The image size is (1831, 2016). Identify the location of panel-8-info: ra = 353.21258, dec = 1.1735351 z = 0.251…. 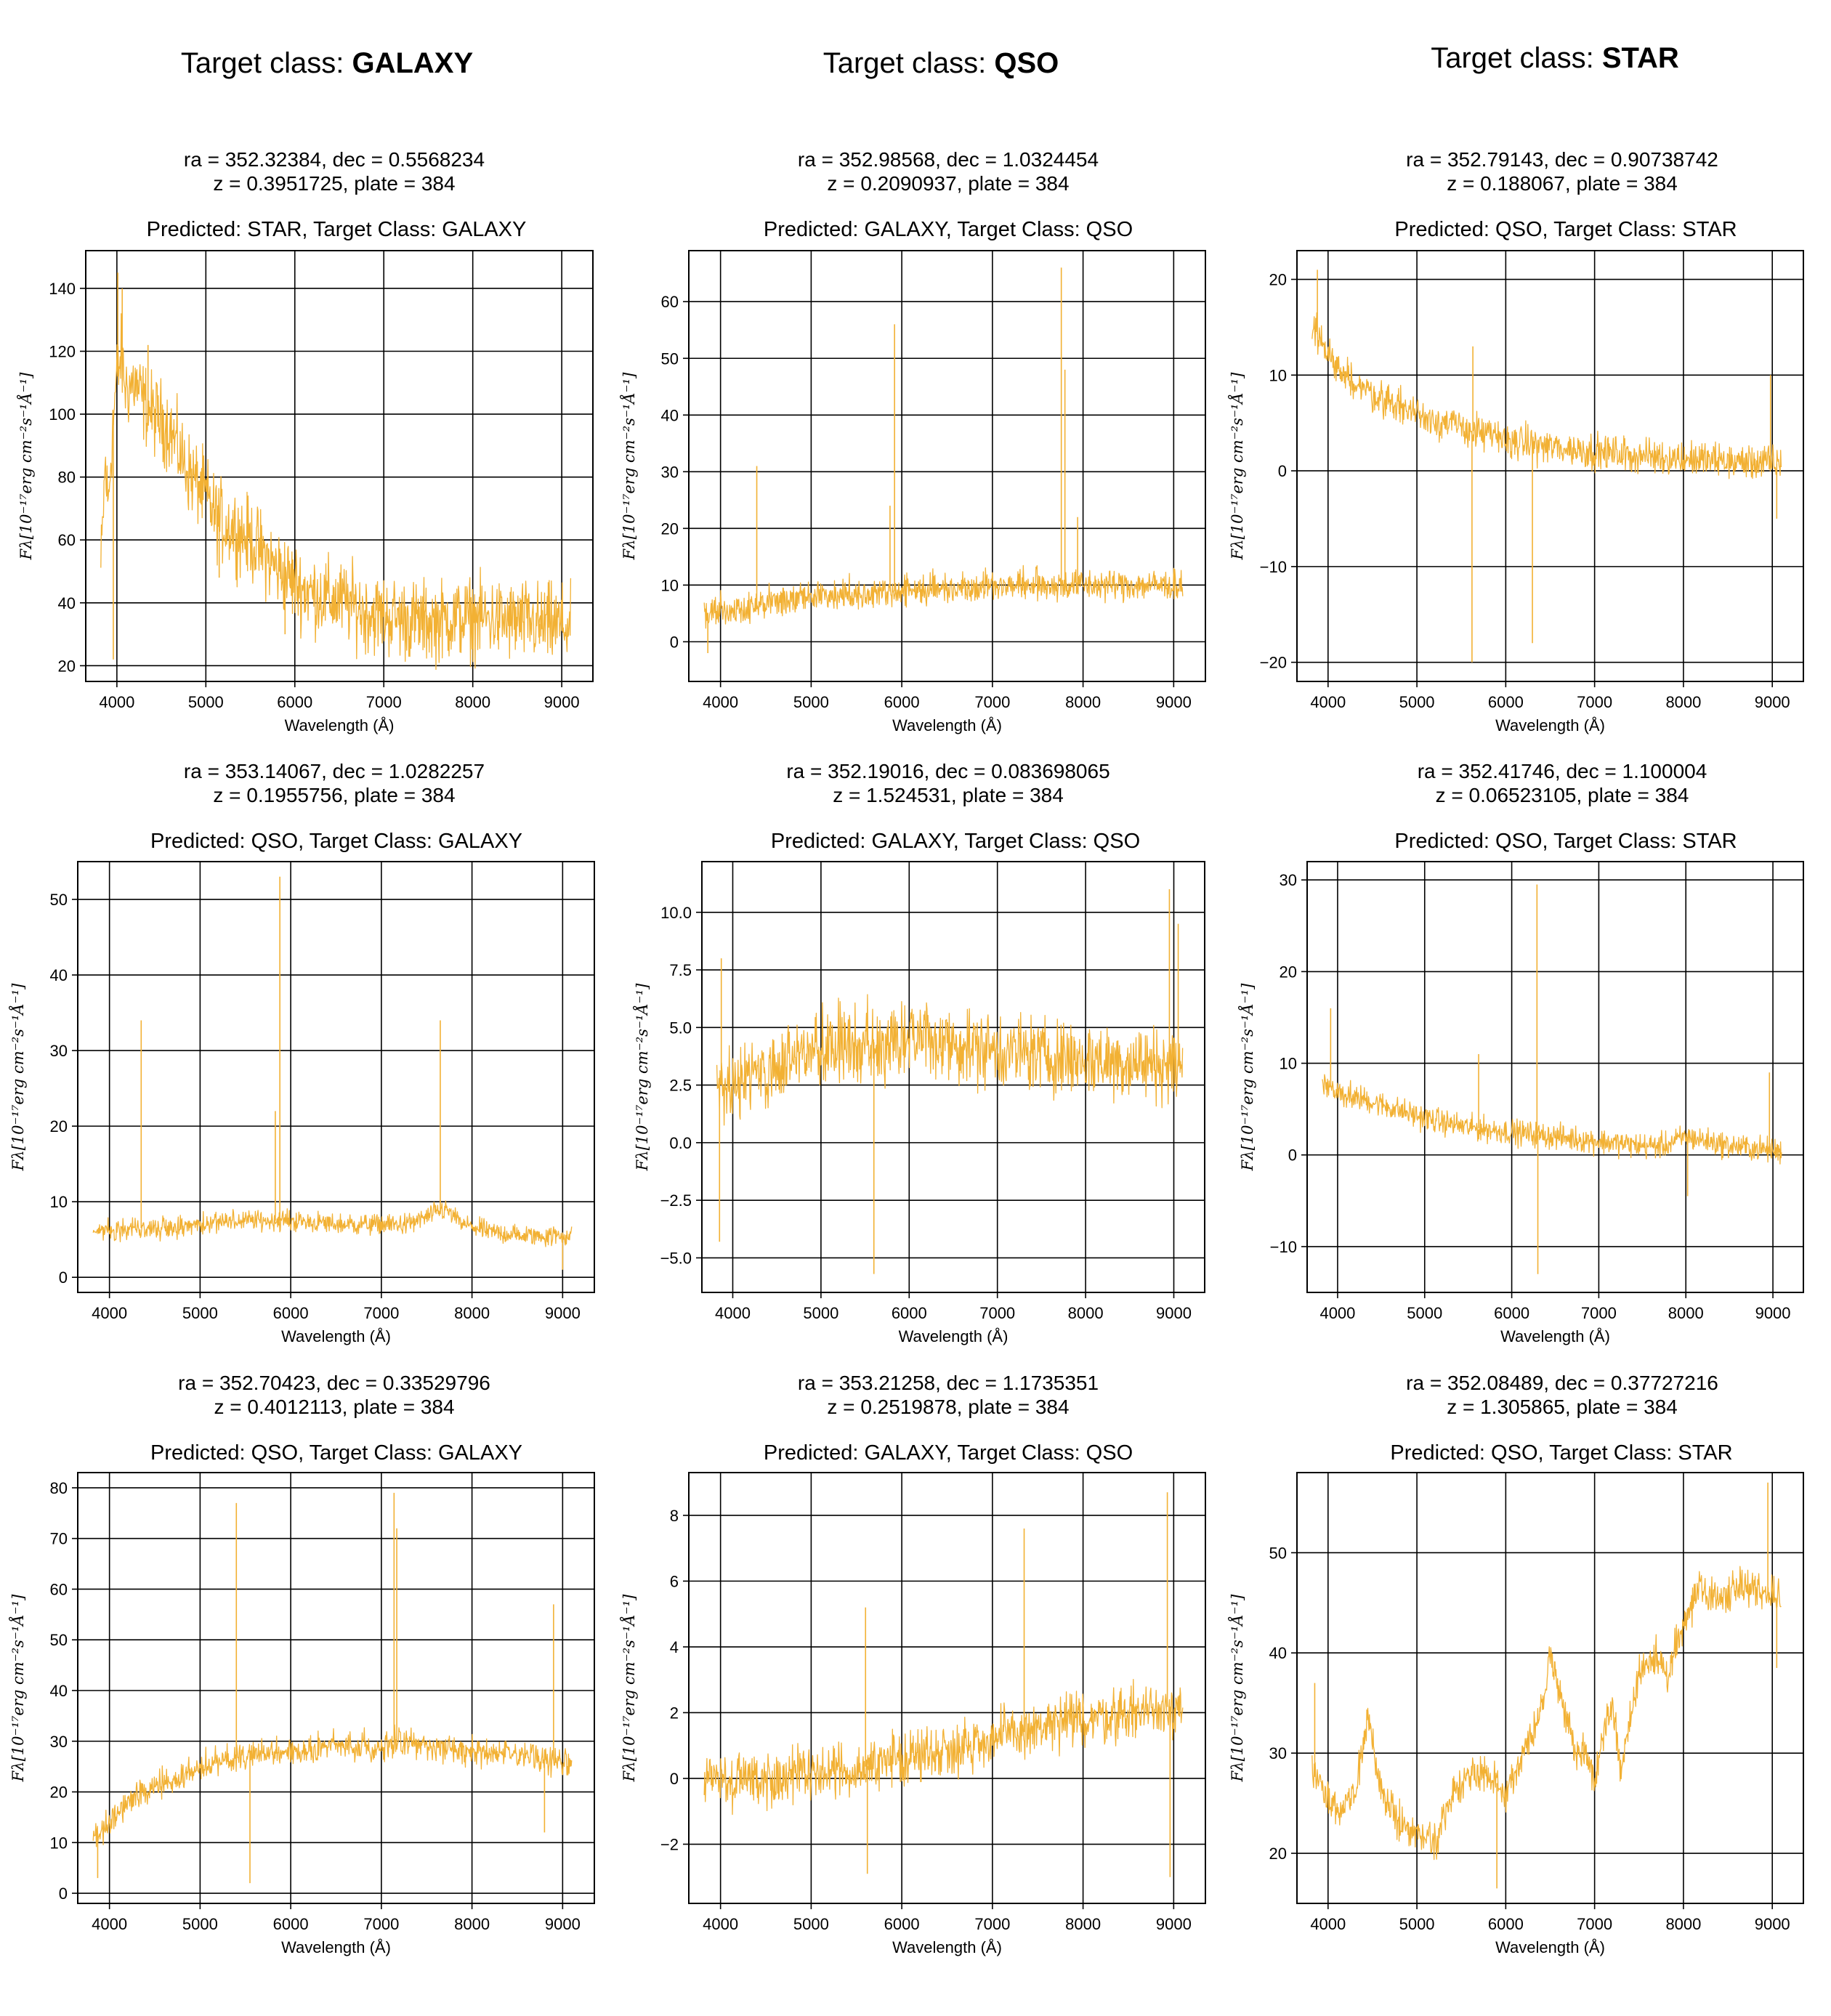
(948, 1395).